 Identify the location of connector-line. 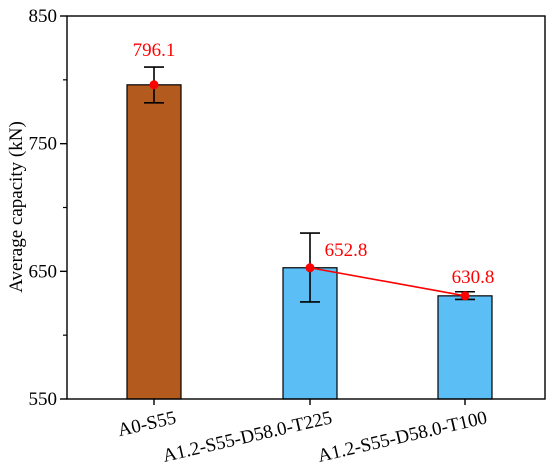
(387, 281).